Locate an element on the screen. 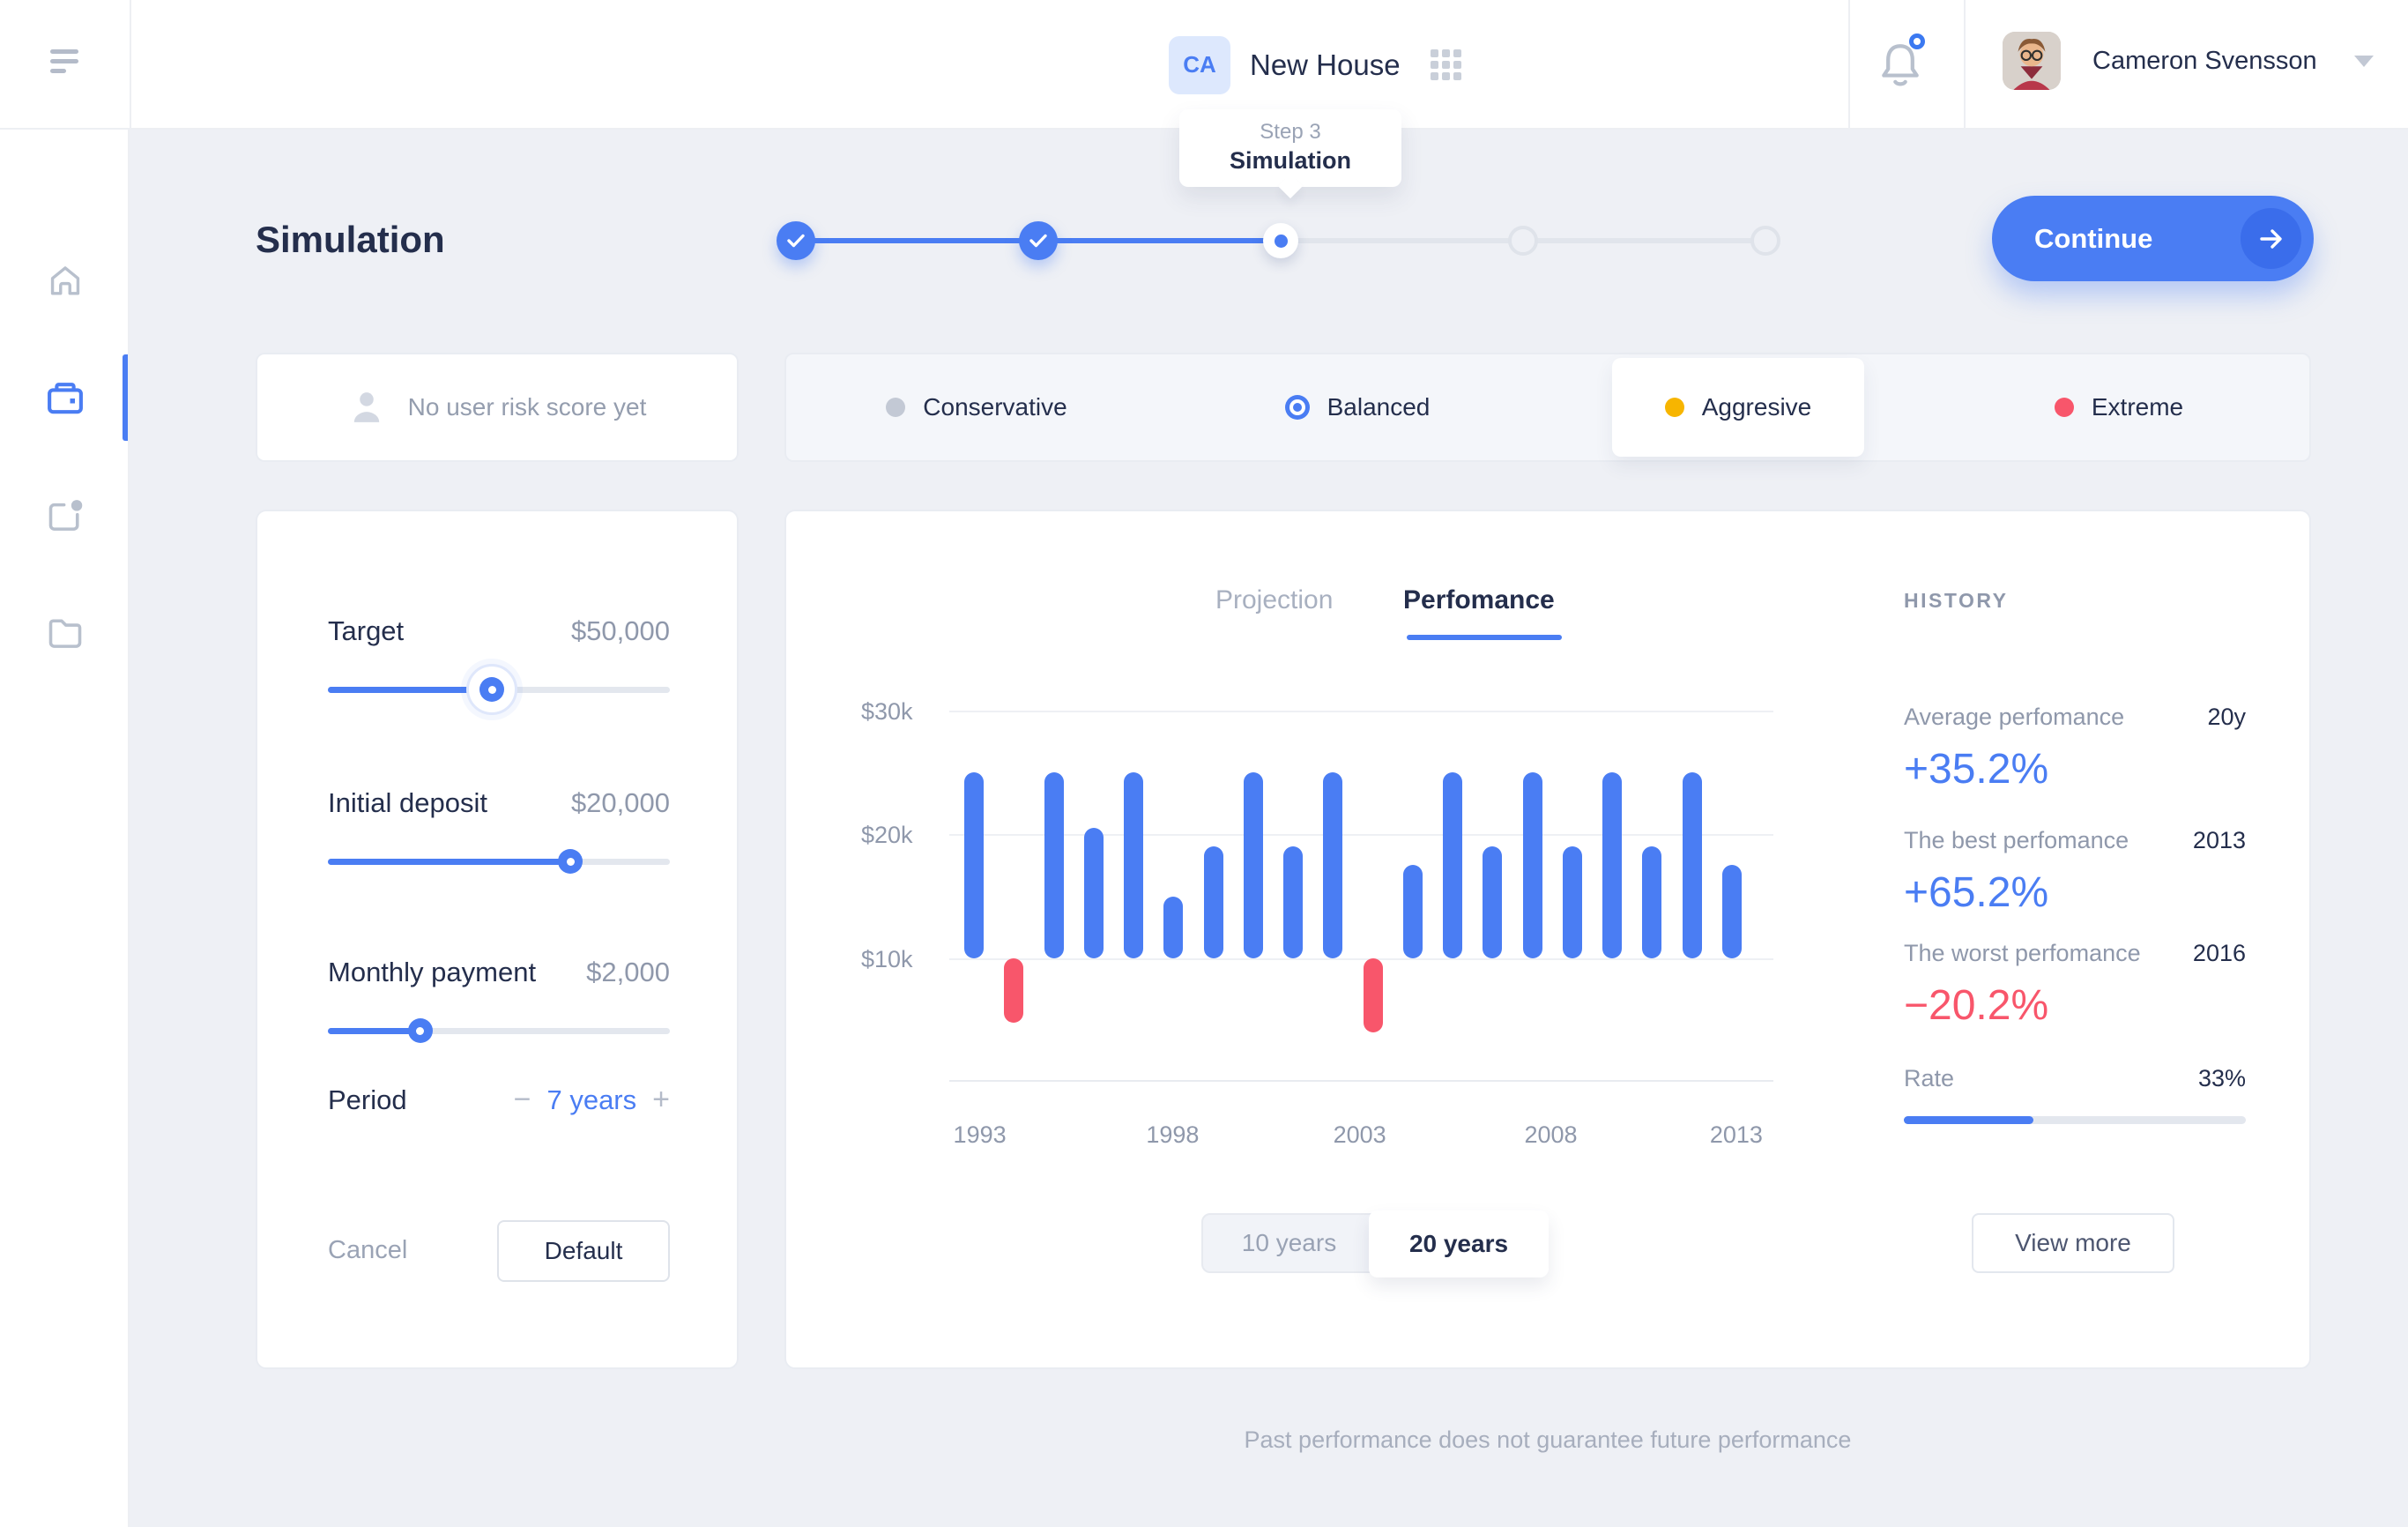  aggresive-dot-icon is located at coordinates (1674, 407).